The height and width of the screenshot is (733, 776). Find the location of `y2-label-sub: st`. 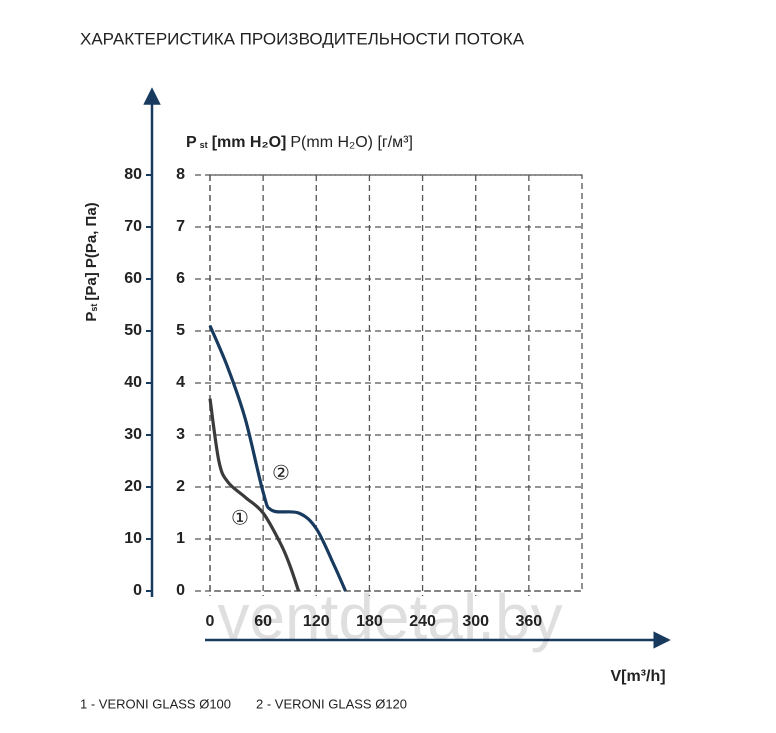

y2-label-sub: st is located at coordinates (204, 145).